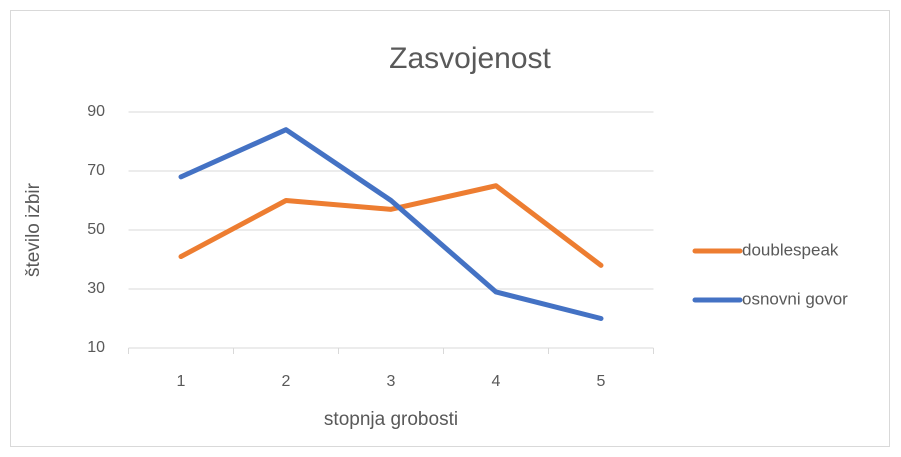 Image resolution: width=901 pixels, height=457 pixels. What do you see at coordinates (96, 347) in the screenshot?
I see `y-tick-label: 10` at bounding box center [96, 347].